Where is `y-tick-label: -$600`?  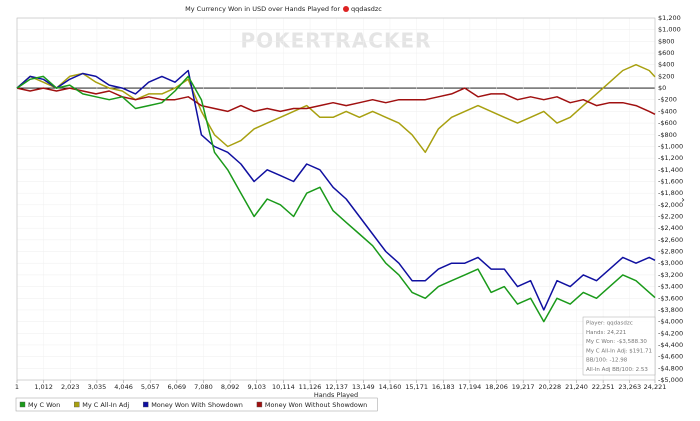
y-tick-label: -$600 is located at coordinates (667, 123).